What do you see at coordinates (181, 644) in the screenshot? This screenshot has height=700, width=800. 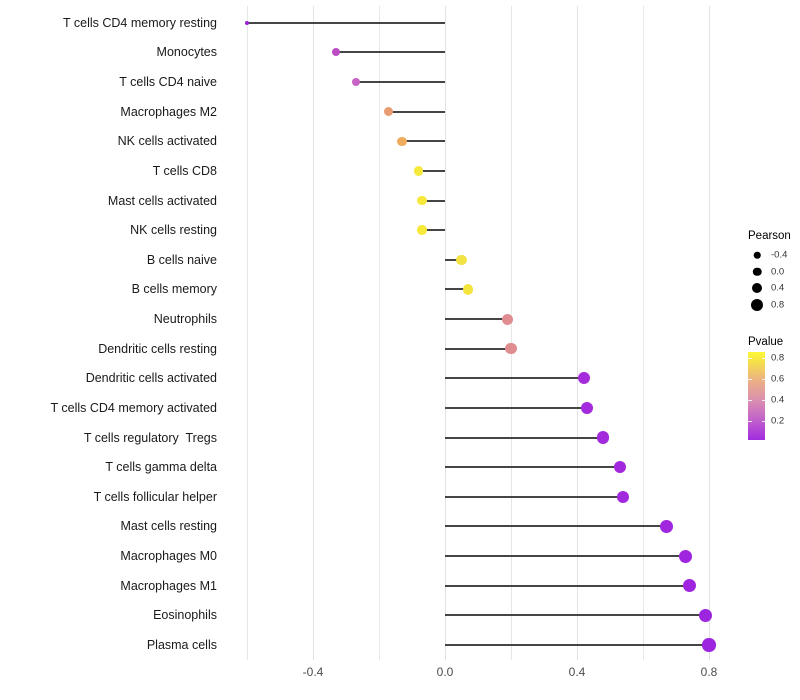 I see `row-label: Plasma cells` at bounding box center [181, 644].